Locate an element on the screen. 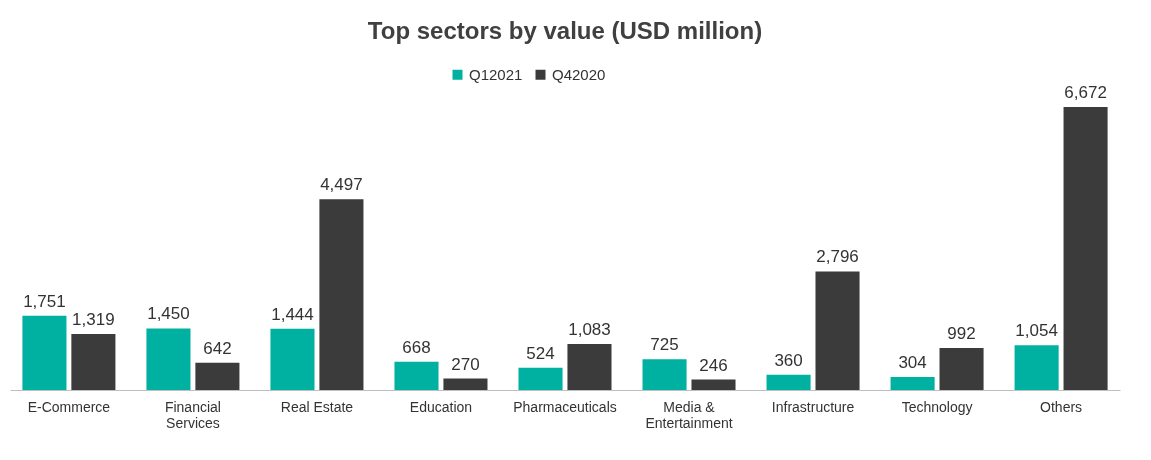 Image resolution: width=1151 pixels, height=460 pixels. x-tick-label: Others is located at coordinates (1061, 406).